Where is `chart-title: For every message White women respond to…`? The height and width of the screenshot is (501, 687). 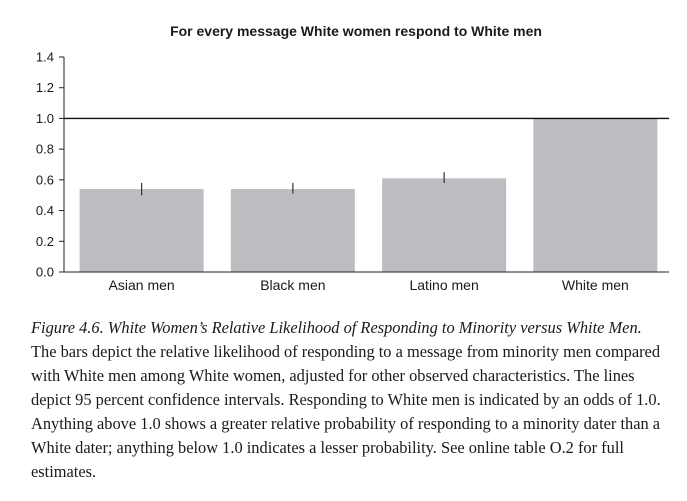 chart-title: For every message White women respond to… is located at coordinates (356, 31).